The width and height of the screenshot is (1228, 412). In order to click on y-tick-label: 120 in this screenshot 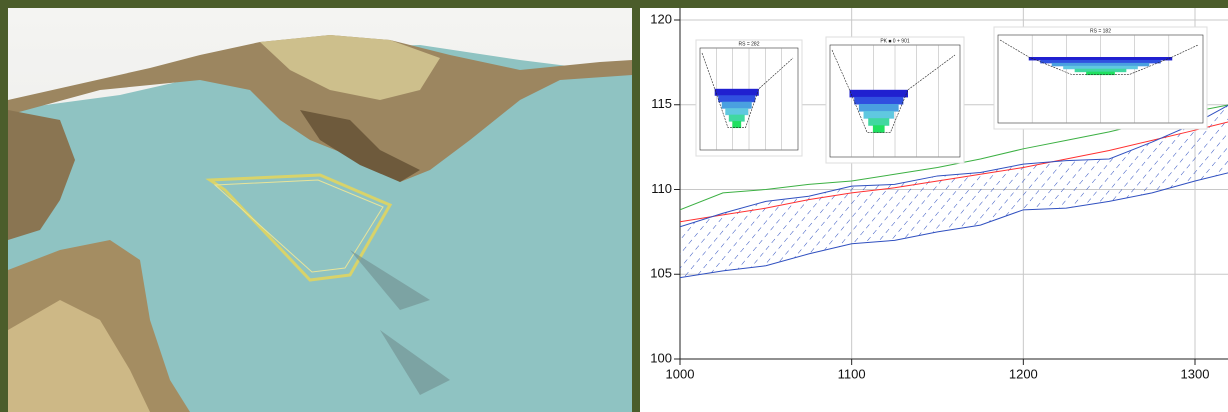, I will do `click(661, 18)`.